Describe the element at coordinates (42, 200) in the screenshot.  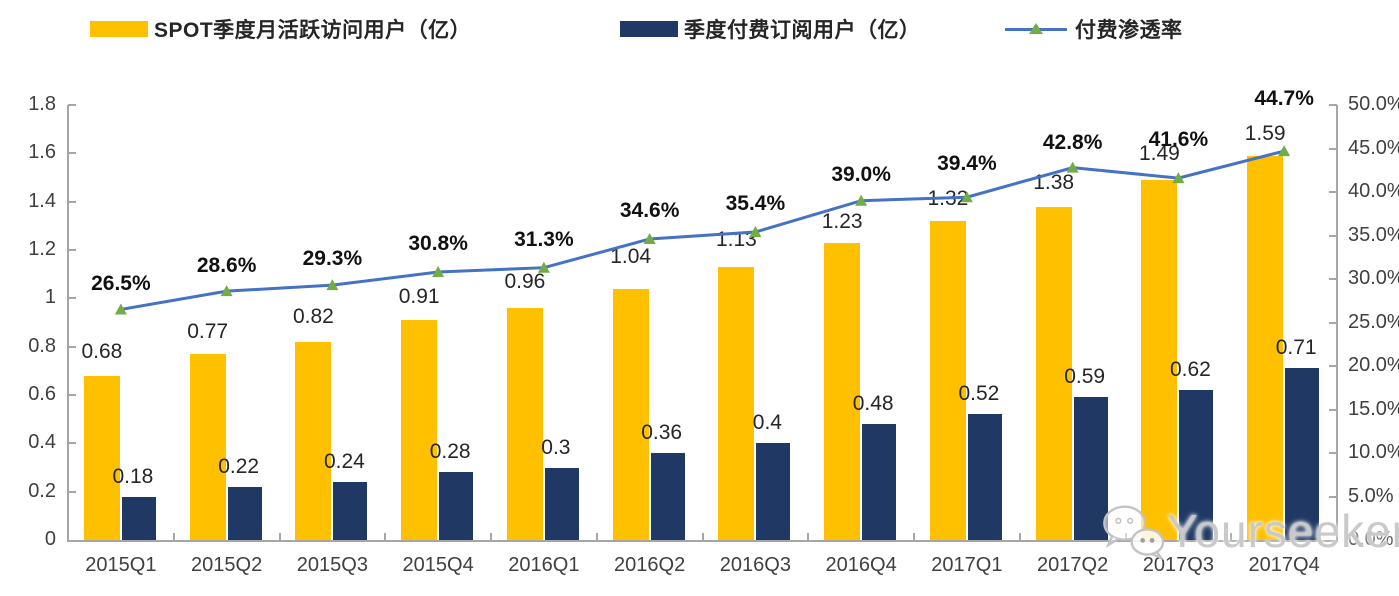
I see `y-axis-left-tick-label: 1.4` at that location.